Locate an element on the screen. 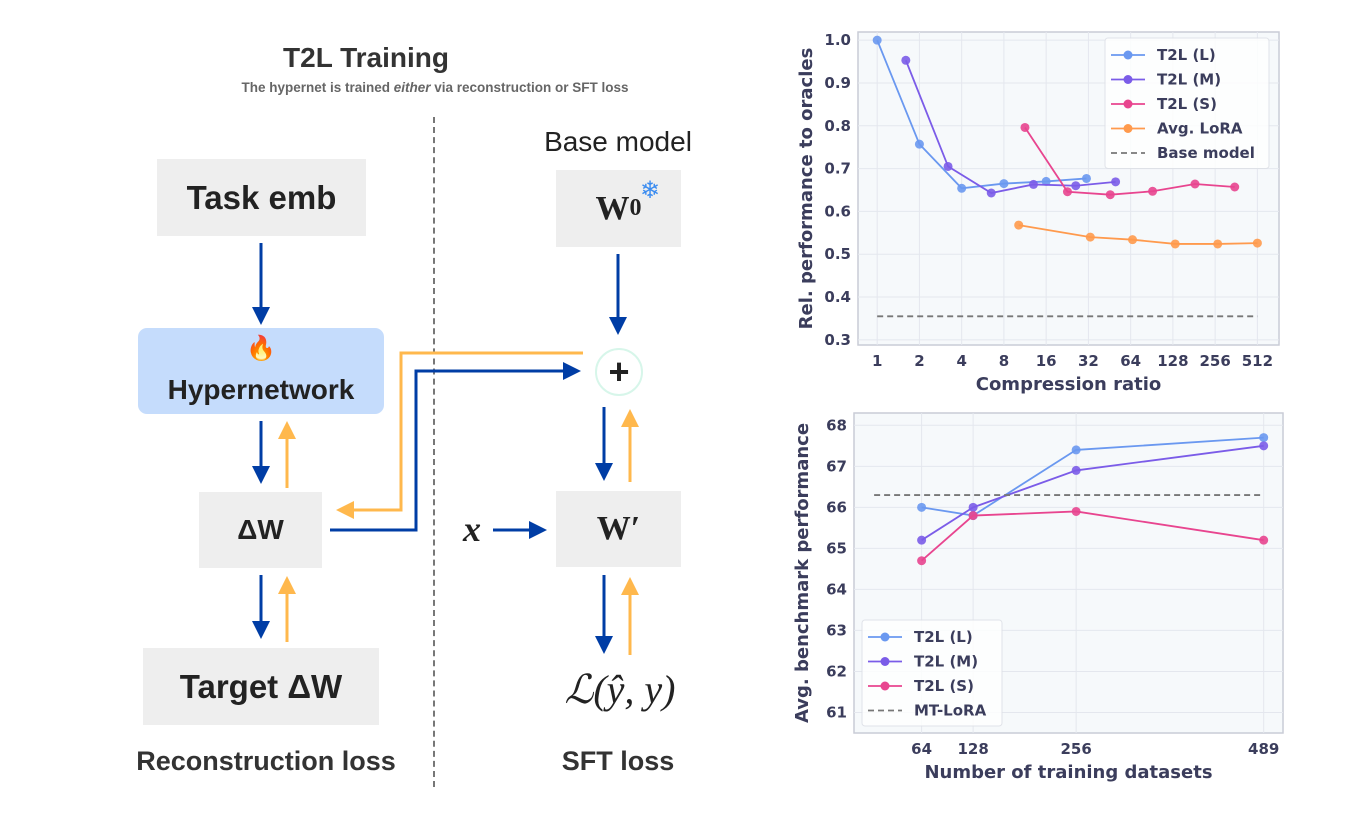 This screenshot has width=1358, height=816. diagram-title: T2L Training is located at coordinates (366, 57).